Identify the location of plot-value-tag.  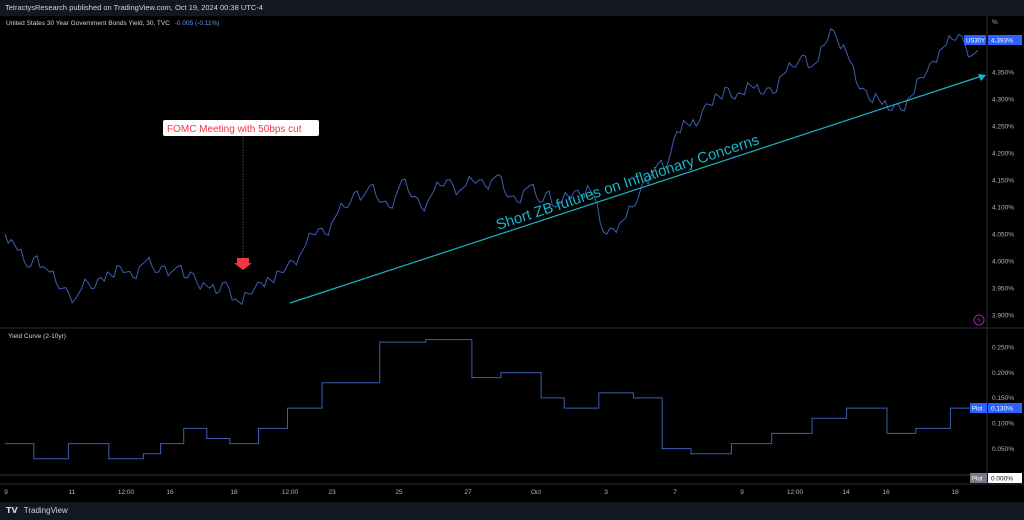
(1005, 408).